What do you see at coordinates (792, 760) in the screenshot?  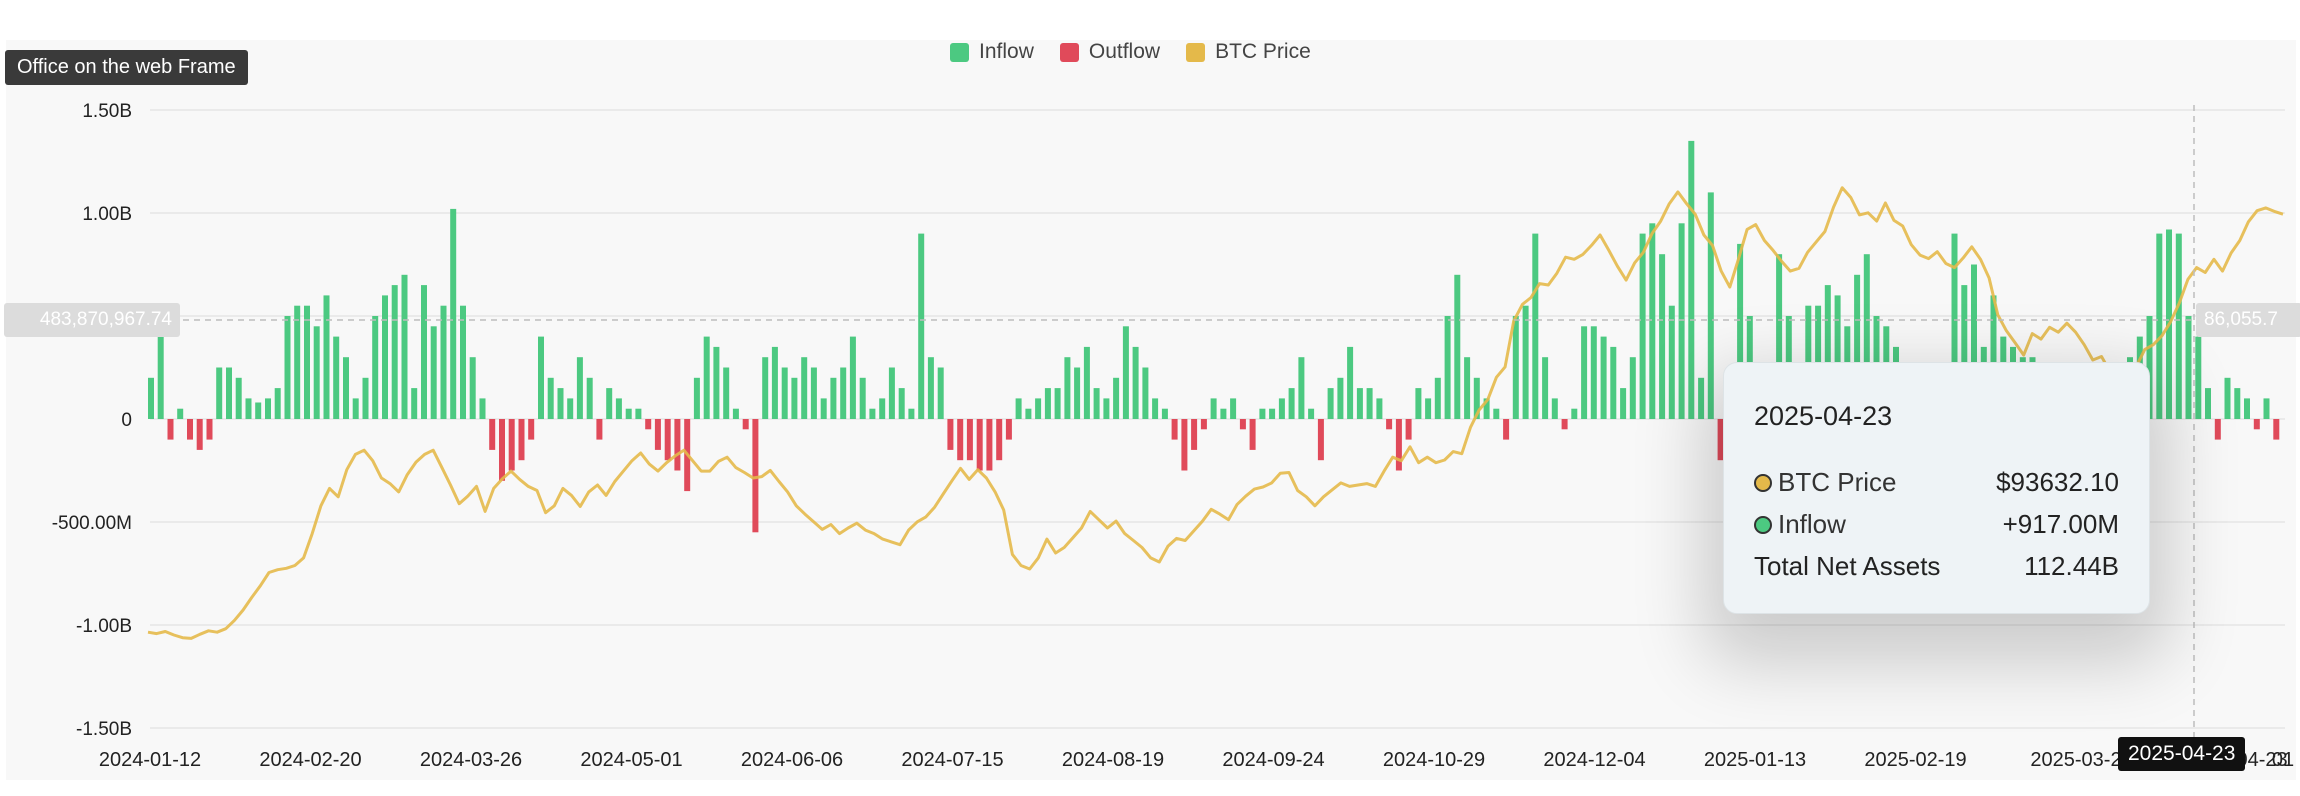 I see `x-tick-label: 2024-06-06` at bounding box center [792, 760].